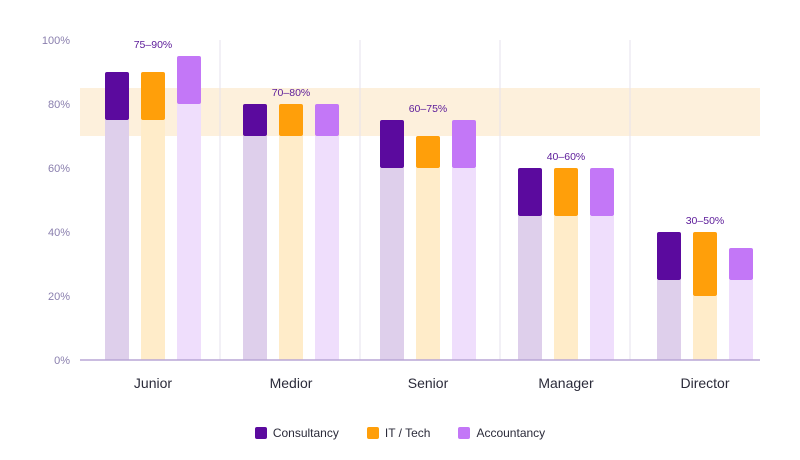 This screenshot has height=460, width=800. I want to click on legend-label-accountancy: Accountancy, so click(511, 433).